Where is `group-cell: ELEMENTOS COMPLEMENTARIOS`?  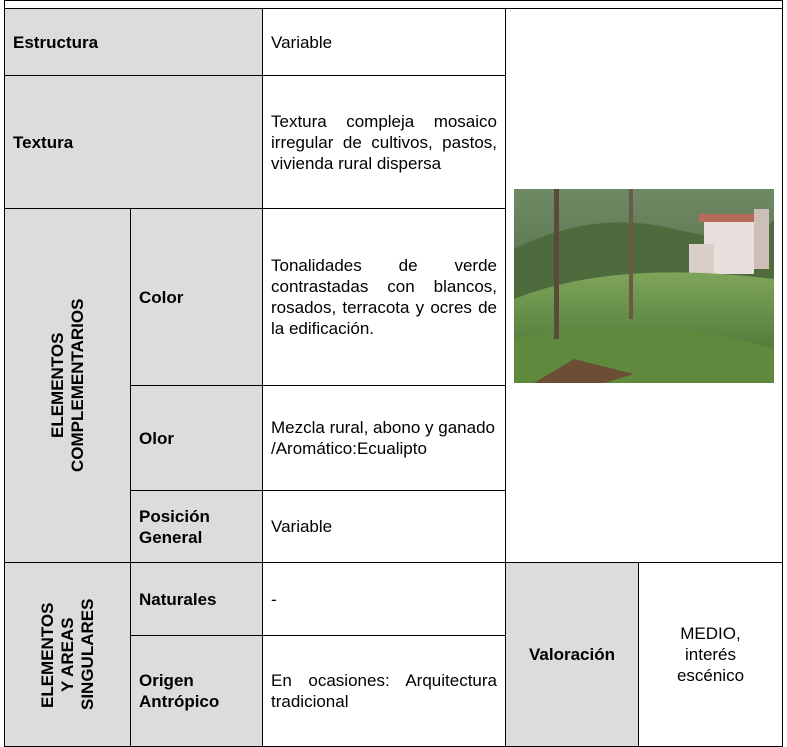
group-cell: ELEMENTOS COMPLEMENTARIOS is located at coordinates (67, 385).